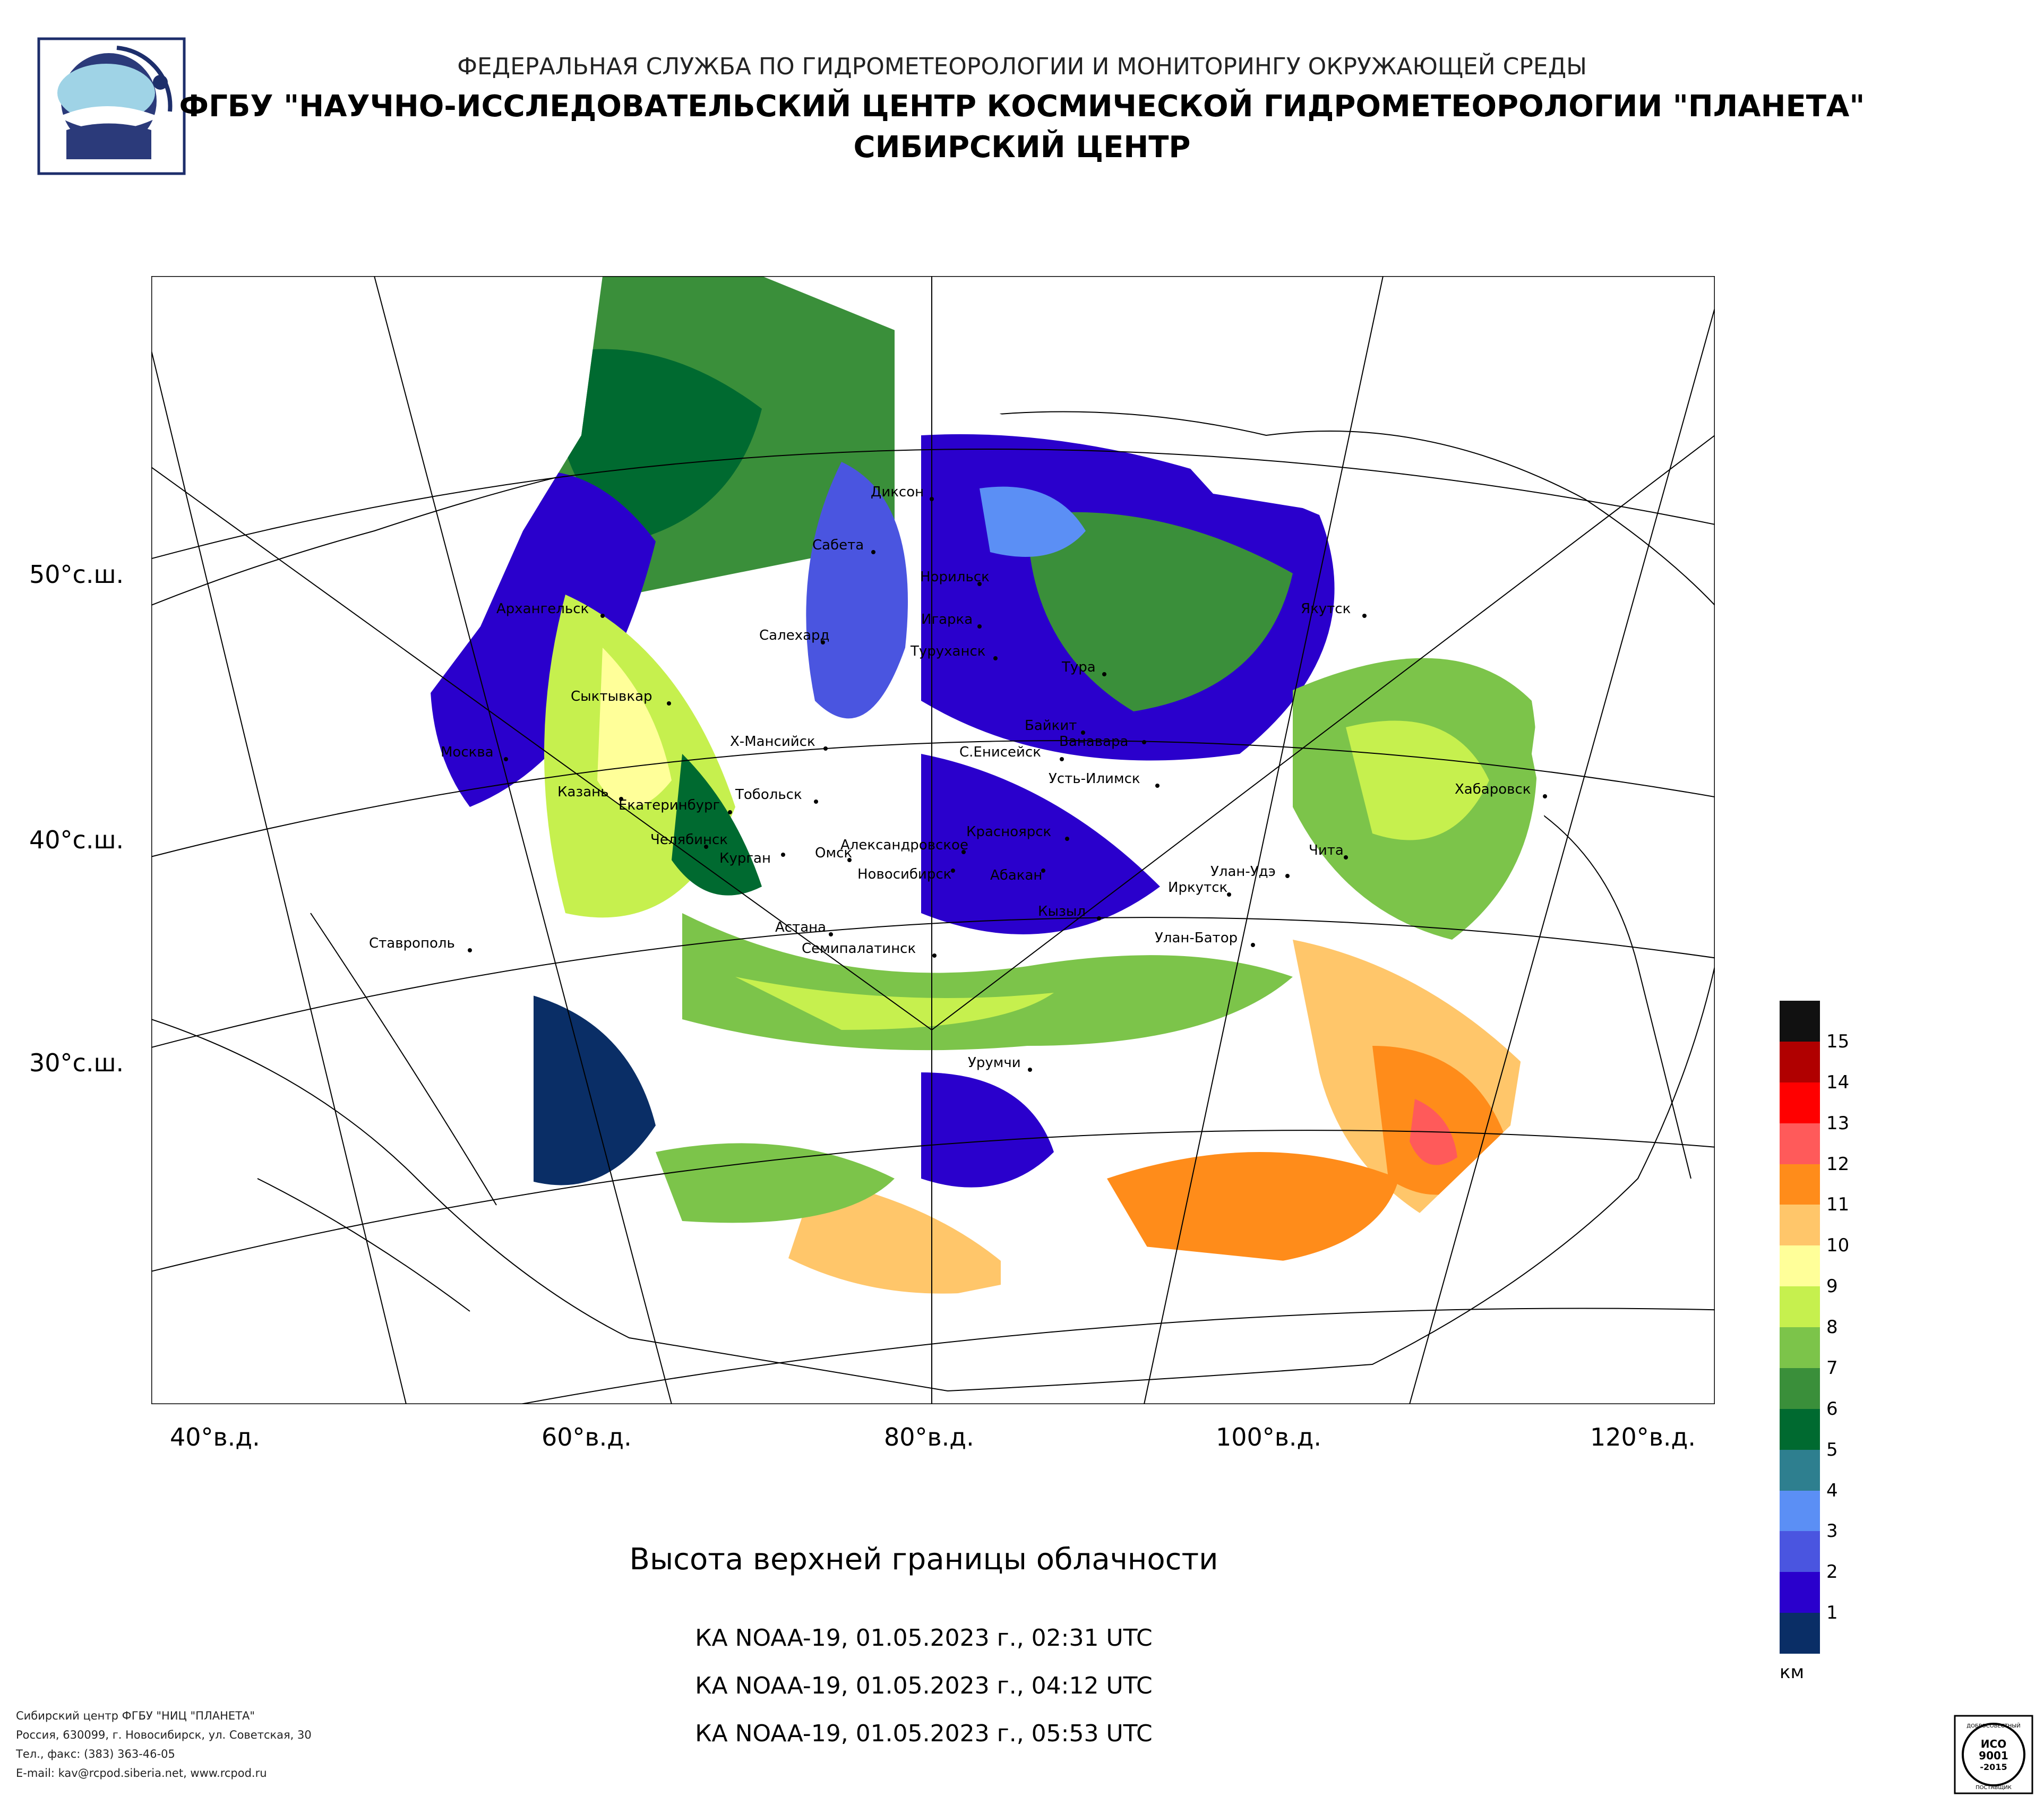 This screenshot has height=1805, width=2044. Describe the element at coordinates (1832, 1613) in the screenshot. I see `legend-level-label: 1` at that location.